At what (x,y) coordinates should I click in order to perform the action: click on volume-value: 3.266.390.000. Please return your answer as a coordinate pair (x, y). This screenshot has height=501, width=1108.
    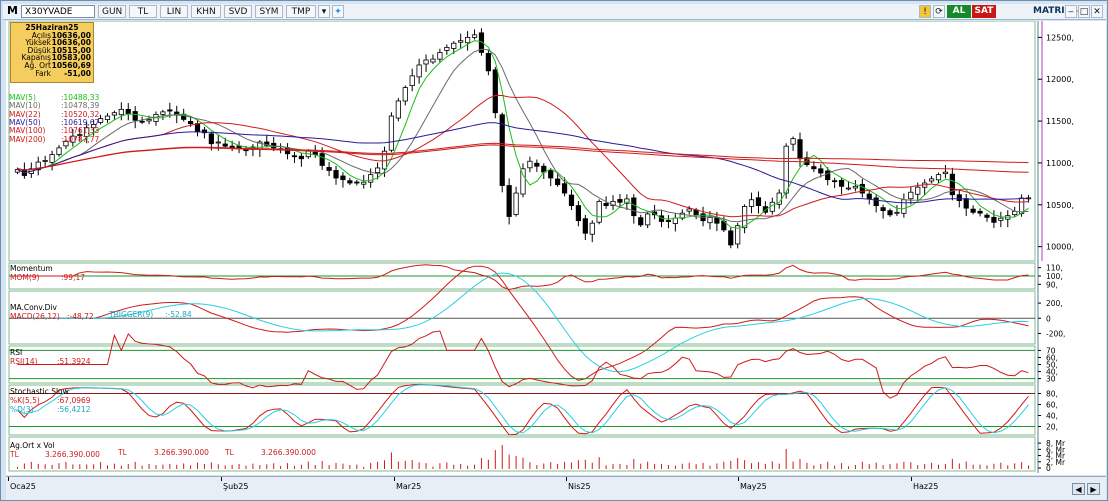
    Looking at the image, I should click on (181, 452).